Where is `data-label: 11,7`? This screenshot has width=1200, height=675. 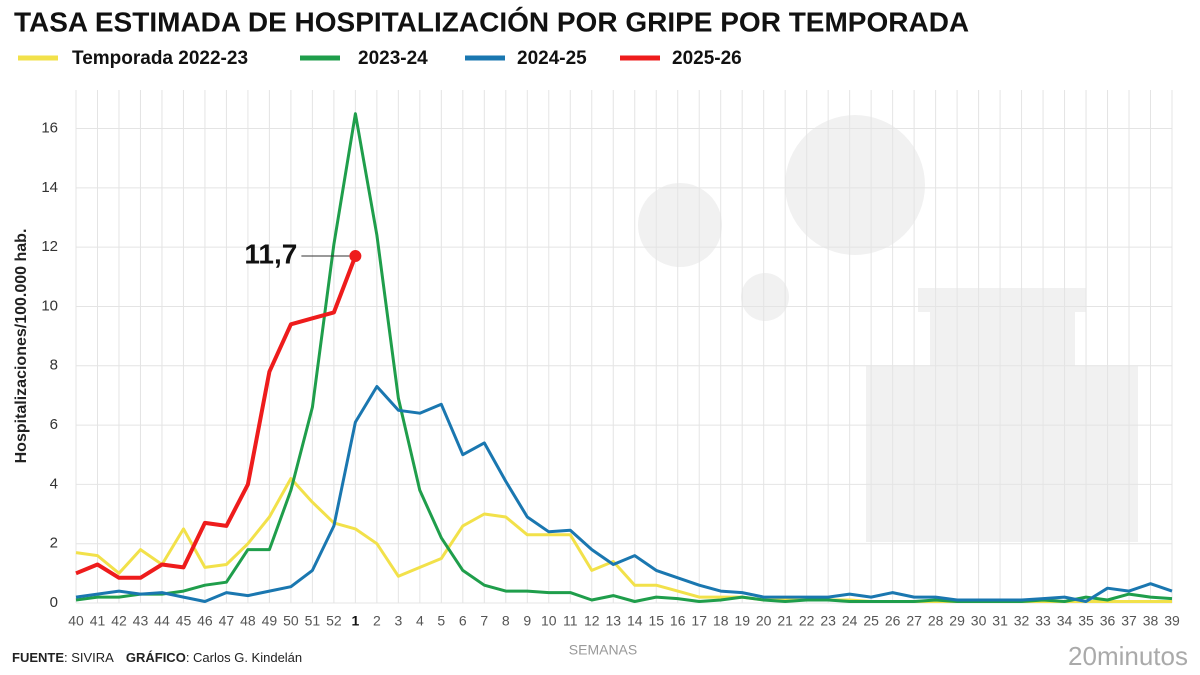 data-label: 11,7 is located at coordinates (270, 253).